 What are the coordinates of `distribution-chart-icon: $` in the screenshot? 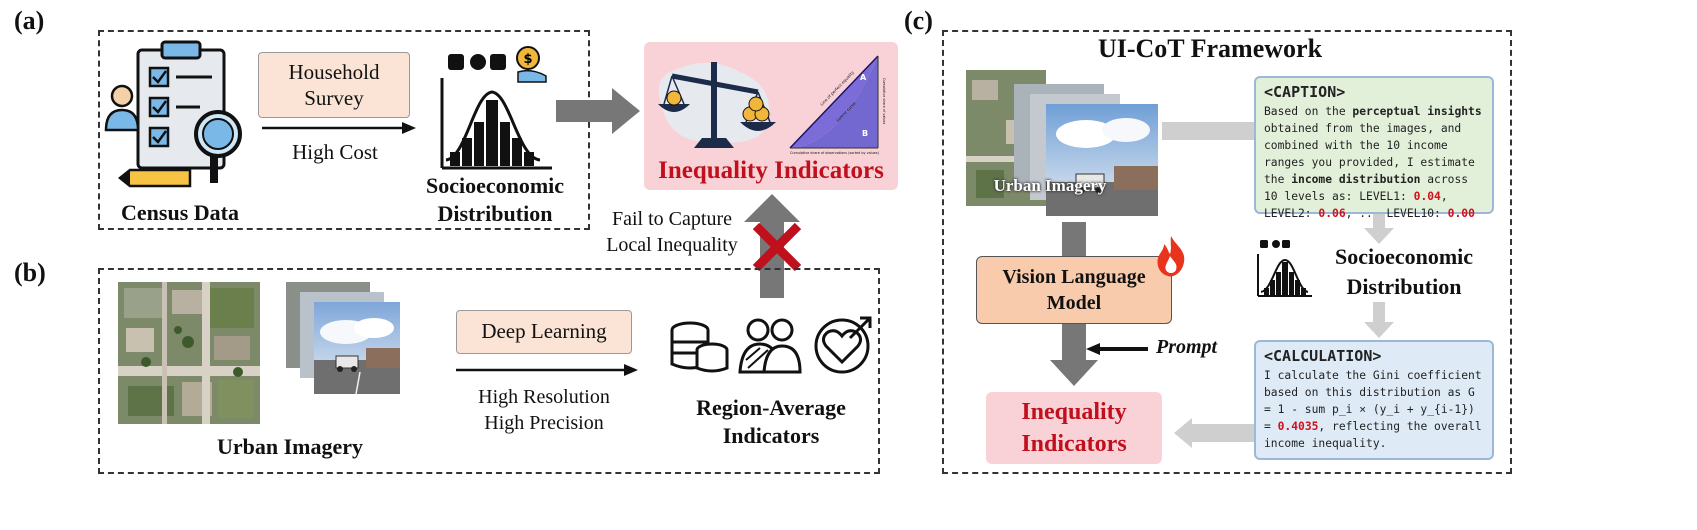 It's located at (496, 108).